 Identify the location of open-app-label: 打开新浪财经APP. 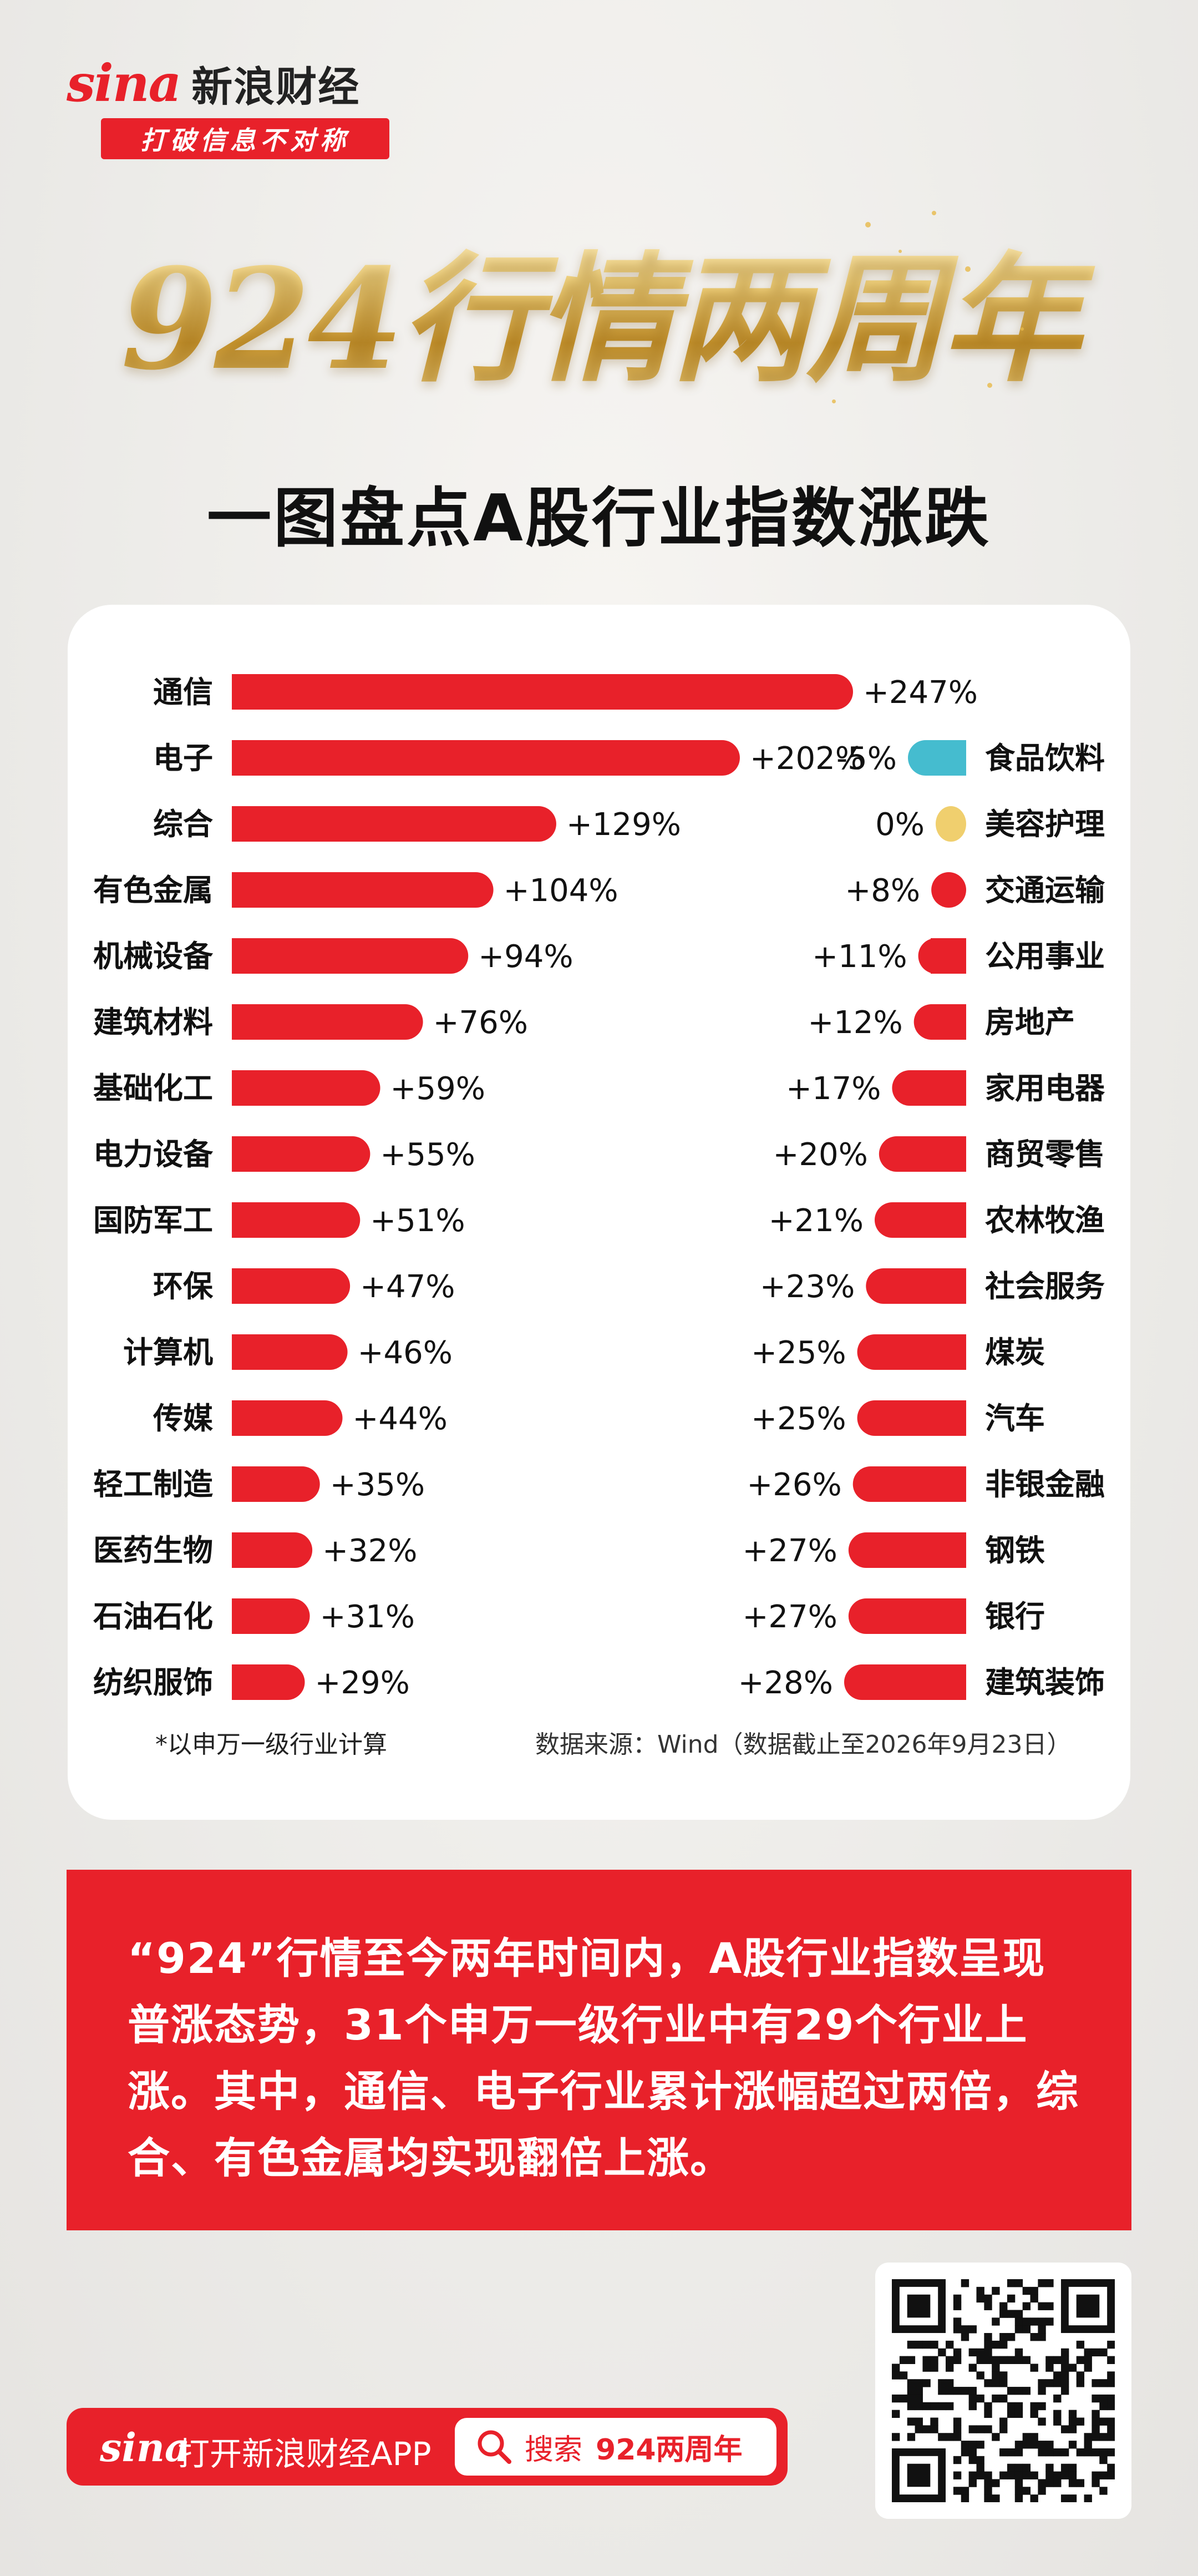
(304, 2454).